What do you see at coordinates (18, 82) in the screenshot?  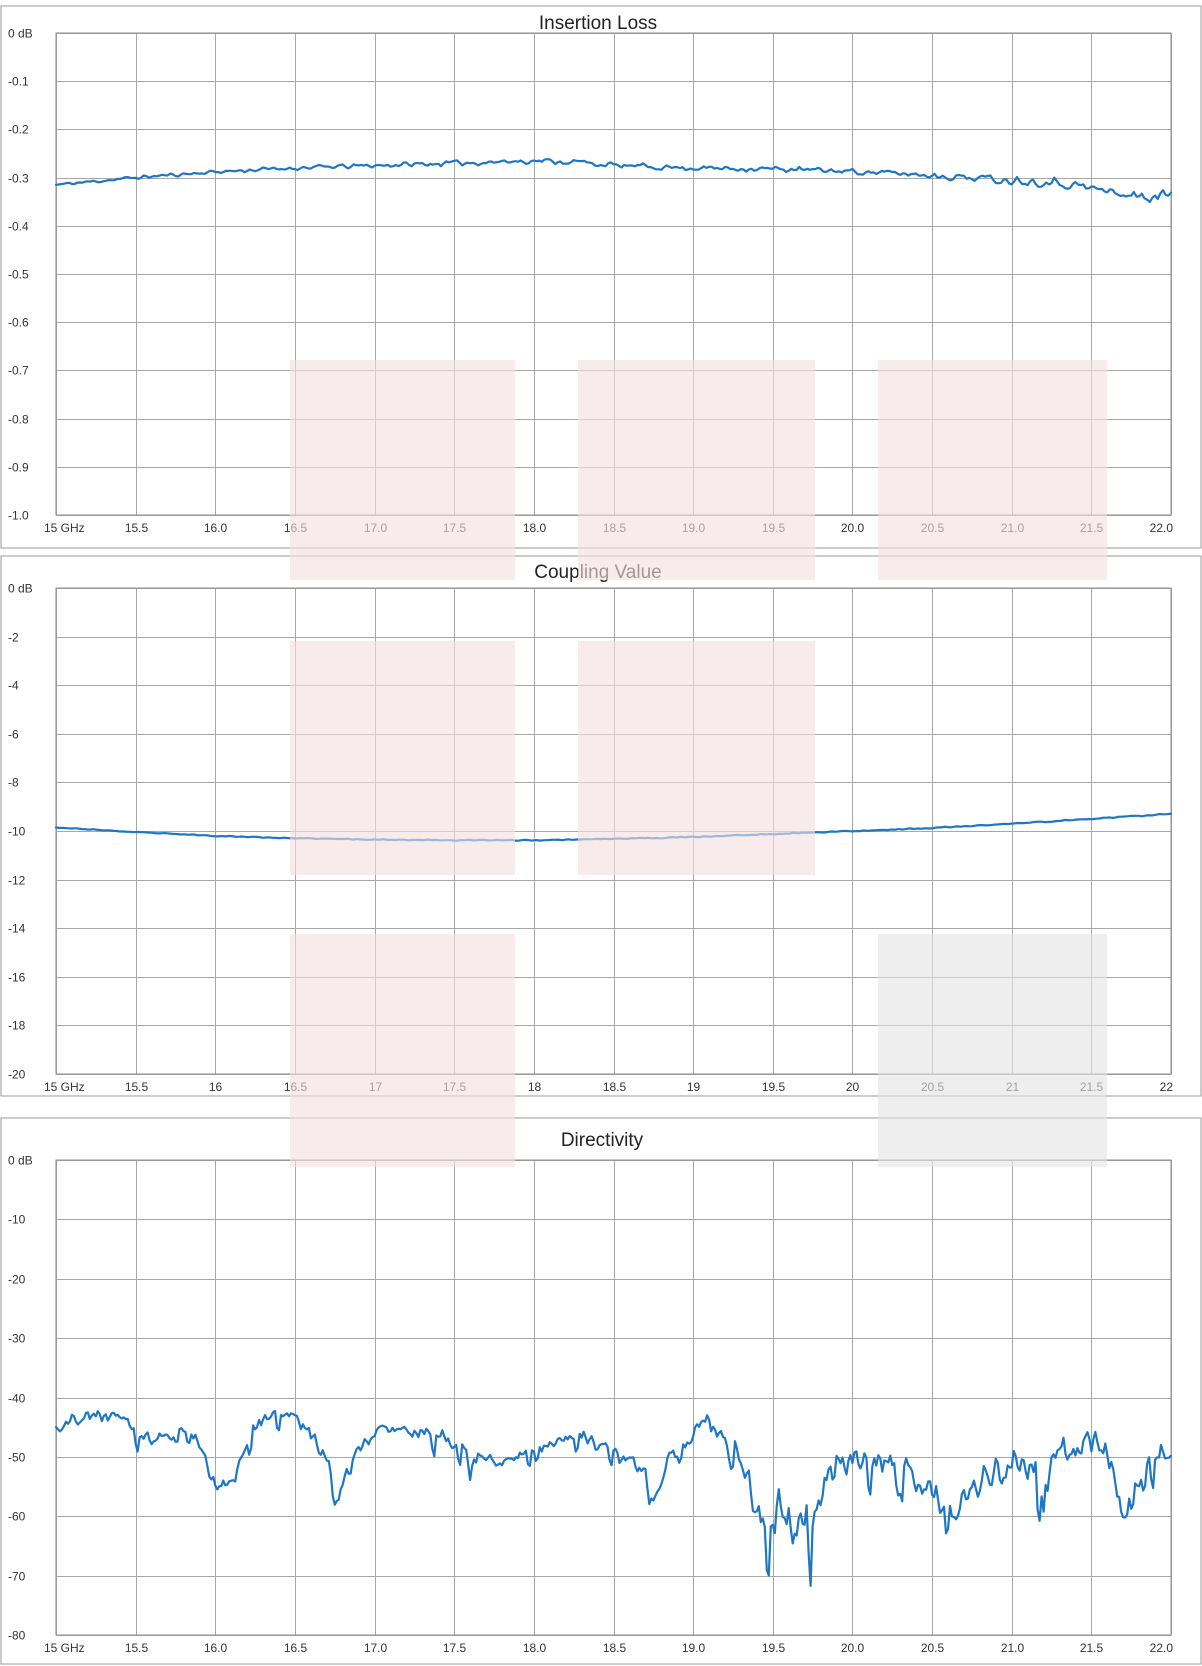 I see `insertion-loss-y-tick-label: -0.1` at bounding box center [18, 82].